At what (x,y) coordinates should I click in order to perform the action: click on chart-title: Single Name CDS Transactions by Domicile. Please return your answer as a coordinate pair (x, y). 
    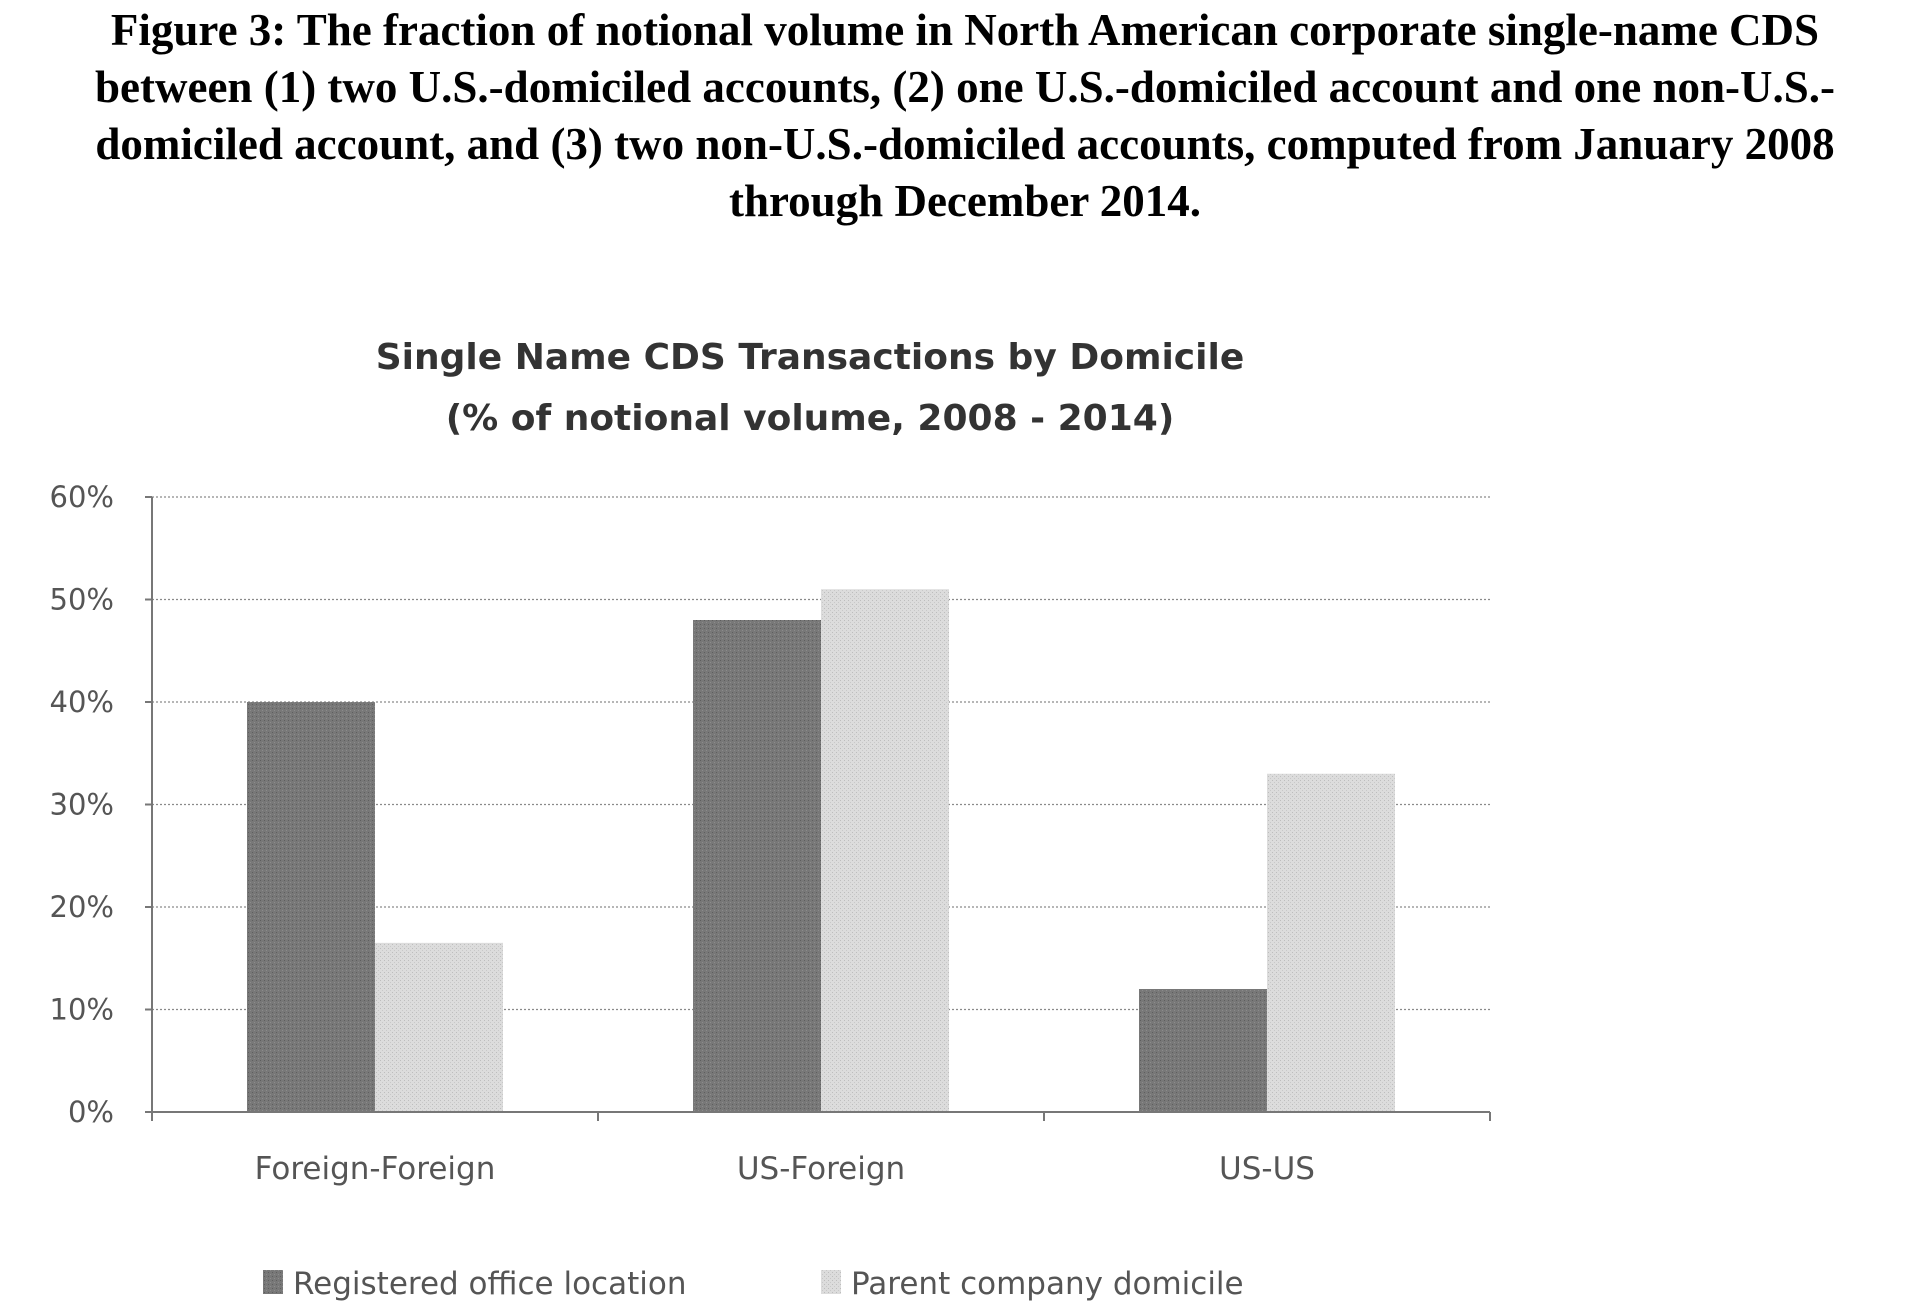
    Looking at the image, I should click on (810, 357).